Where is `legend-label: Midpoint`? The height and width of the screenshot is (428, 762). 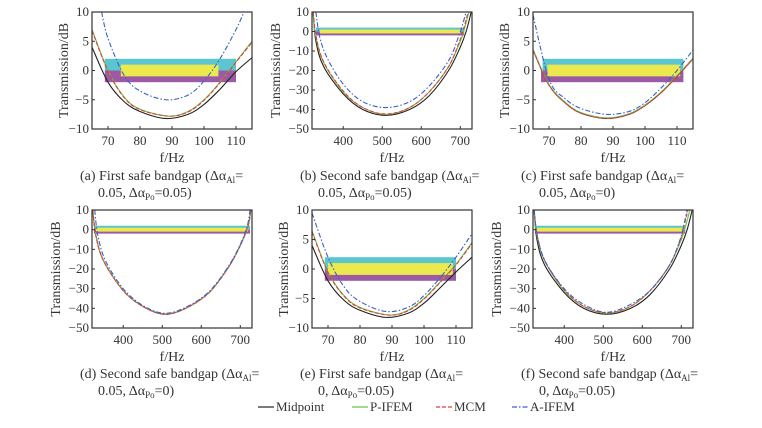 legend-label: Midpoint is located at coordinates (300, 406).